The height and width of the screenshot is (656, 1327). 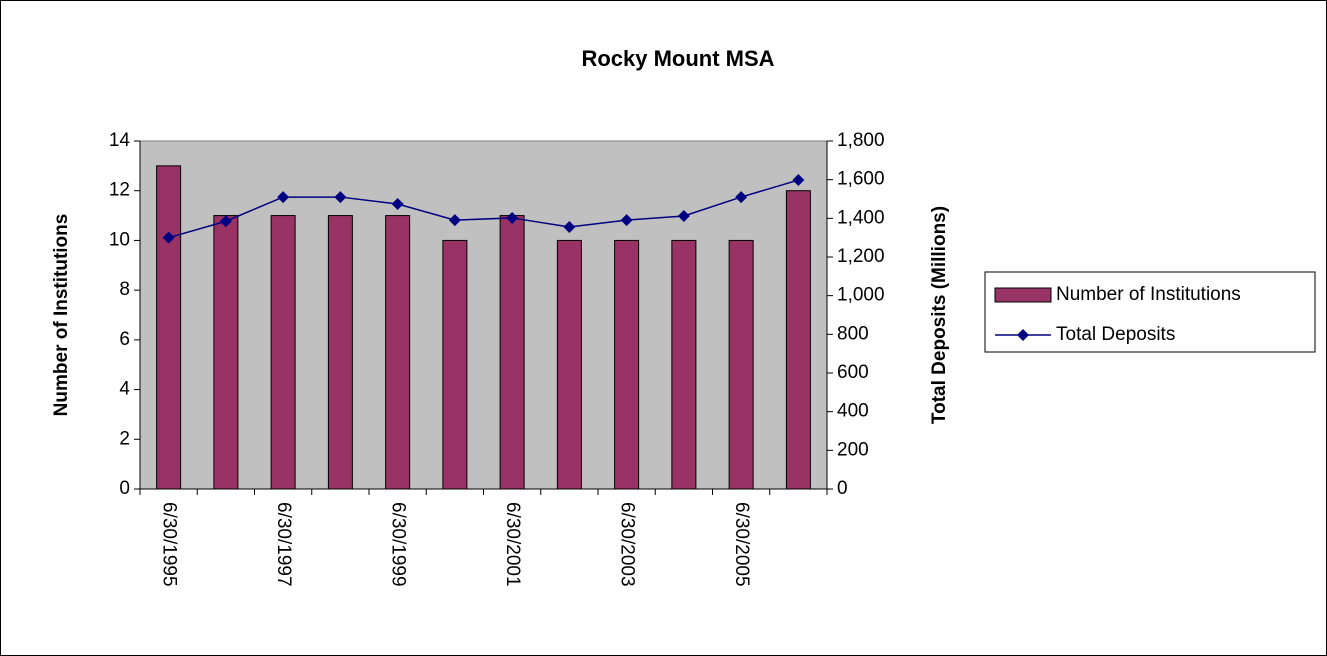 What do you see at coordinates (842, 488) in the screenshot?
I see `y2-tick-label: 0` at bounding box center [842, 488].